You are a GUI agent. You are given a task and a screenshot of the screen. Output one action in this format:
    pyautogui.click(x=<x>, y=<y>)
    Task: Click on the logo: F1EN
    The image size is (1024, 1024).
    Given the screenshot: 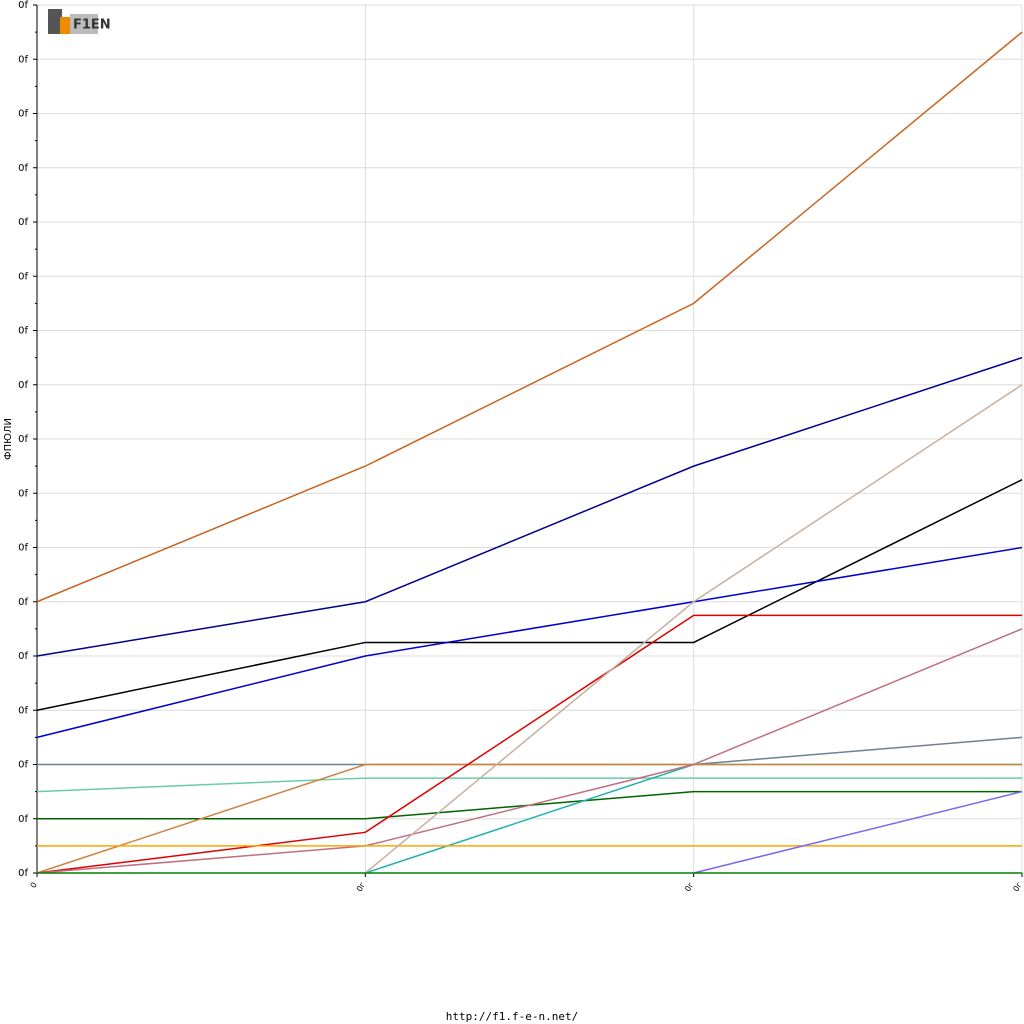 What is the action you would take?
    pyautogui.click(x=79, y=21)
    